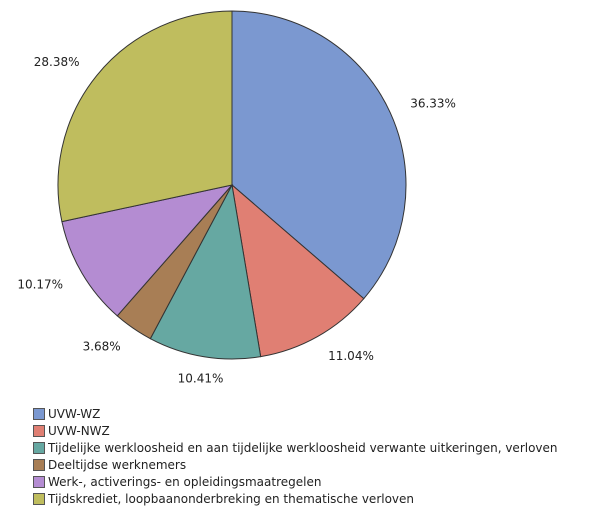  I want to click on pie-value-label-5: 10.17%, so click(40, 284).